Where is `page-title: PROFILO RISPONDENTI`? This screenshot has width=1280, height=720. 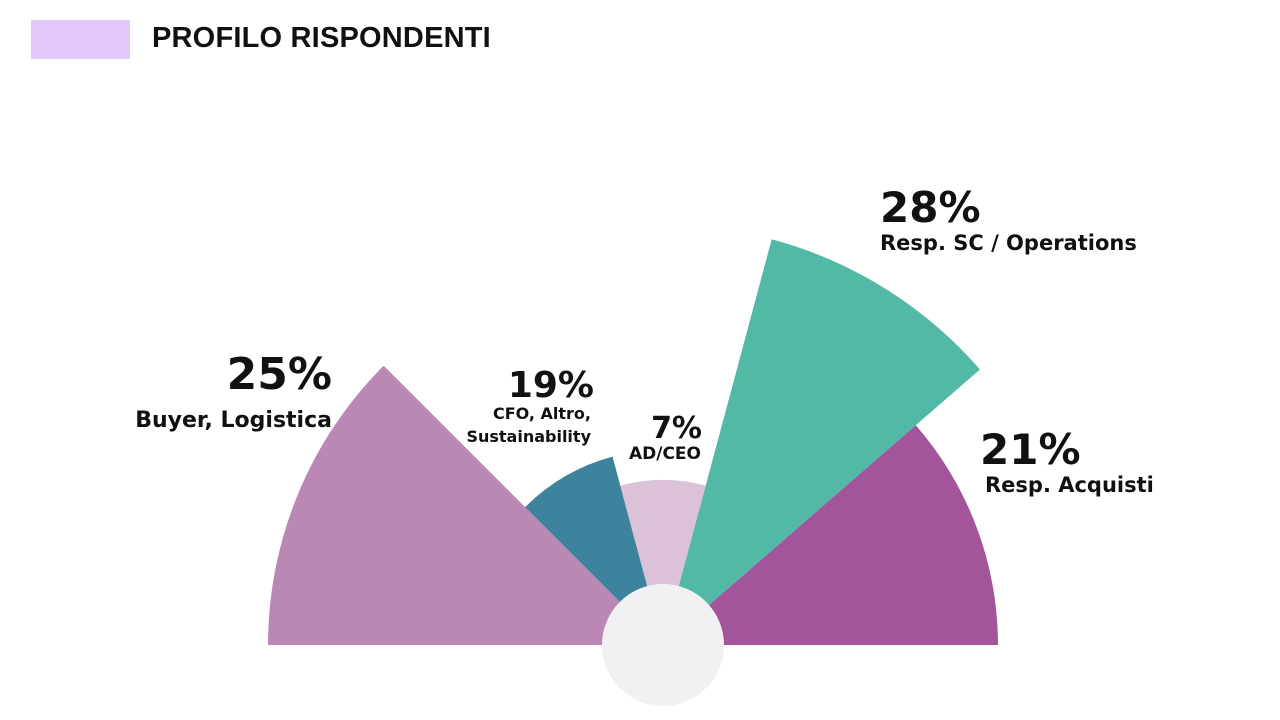
page-title: PROFILO RISPONDENTI is located at coordinates (321, 38).